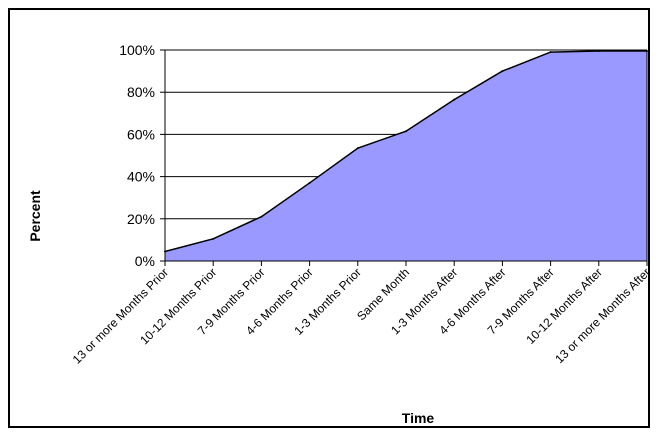 The image size is (660, 436). I want to click on y-axis-title: Percent, so click(35, 216).